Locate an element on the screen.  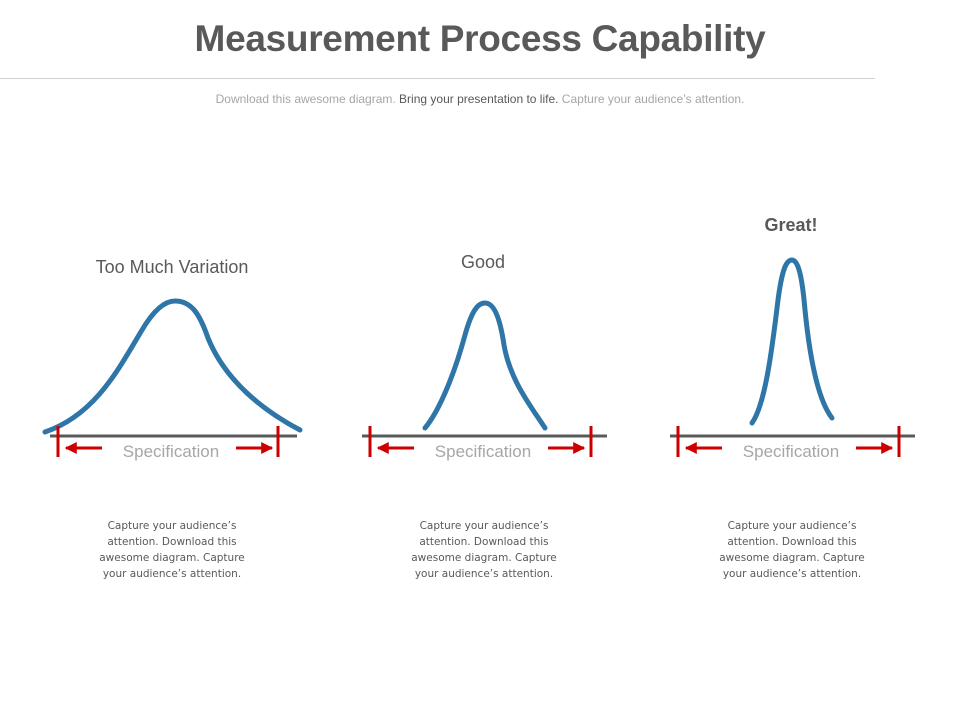
title-divider is located at coordinates (437, 78).